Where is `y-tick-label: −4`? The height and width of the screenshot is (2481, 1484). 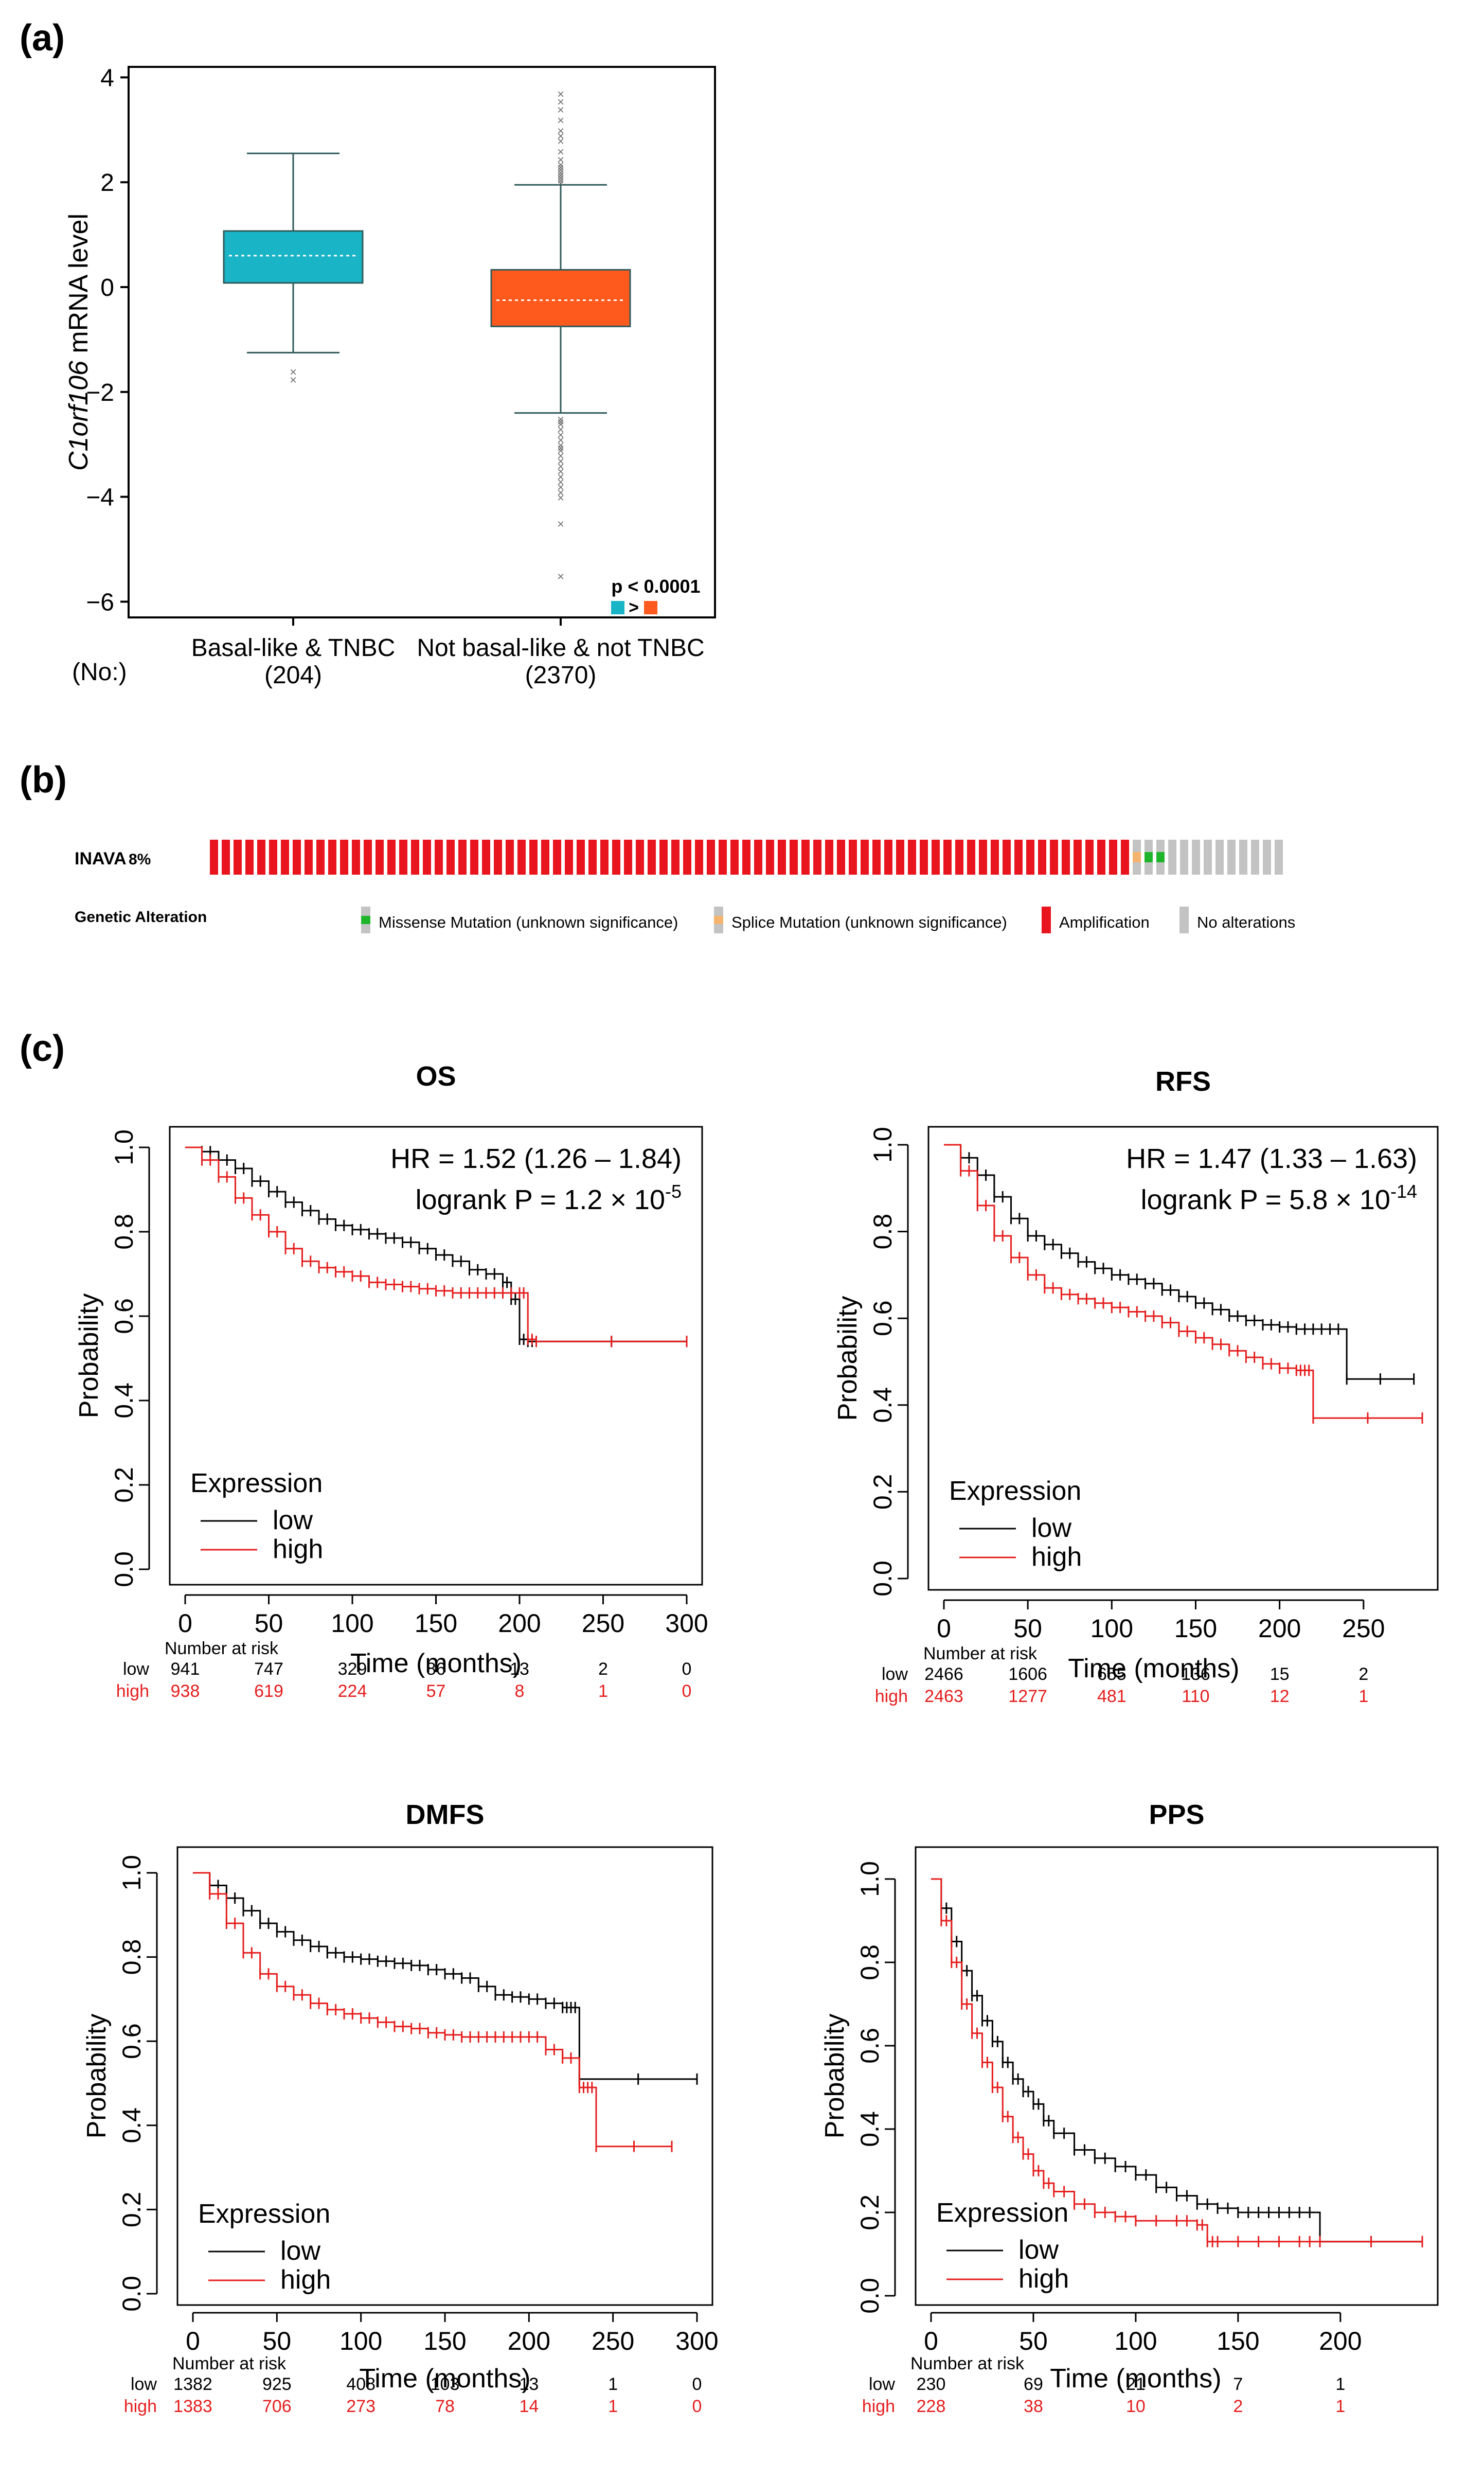
y-tick-label: −4 is located at coordinates (100, 497).